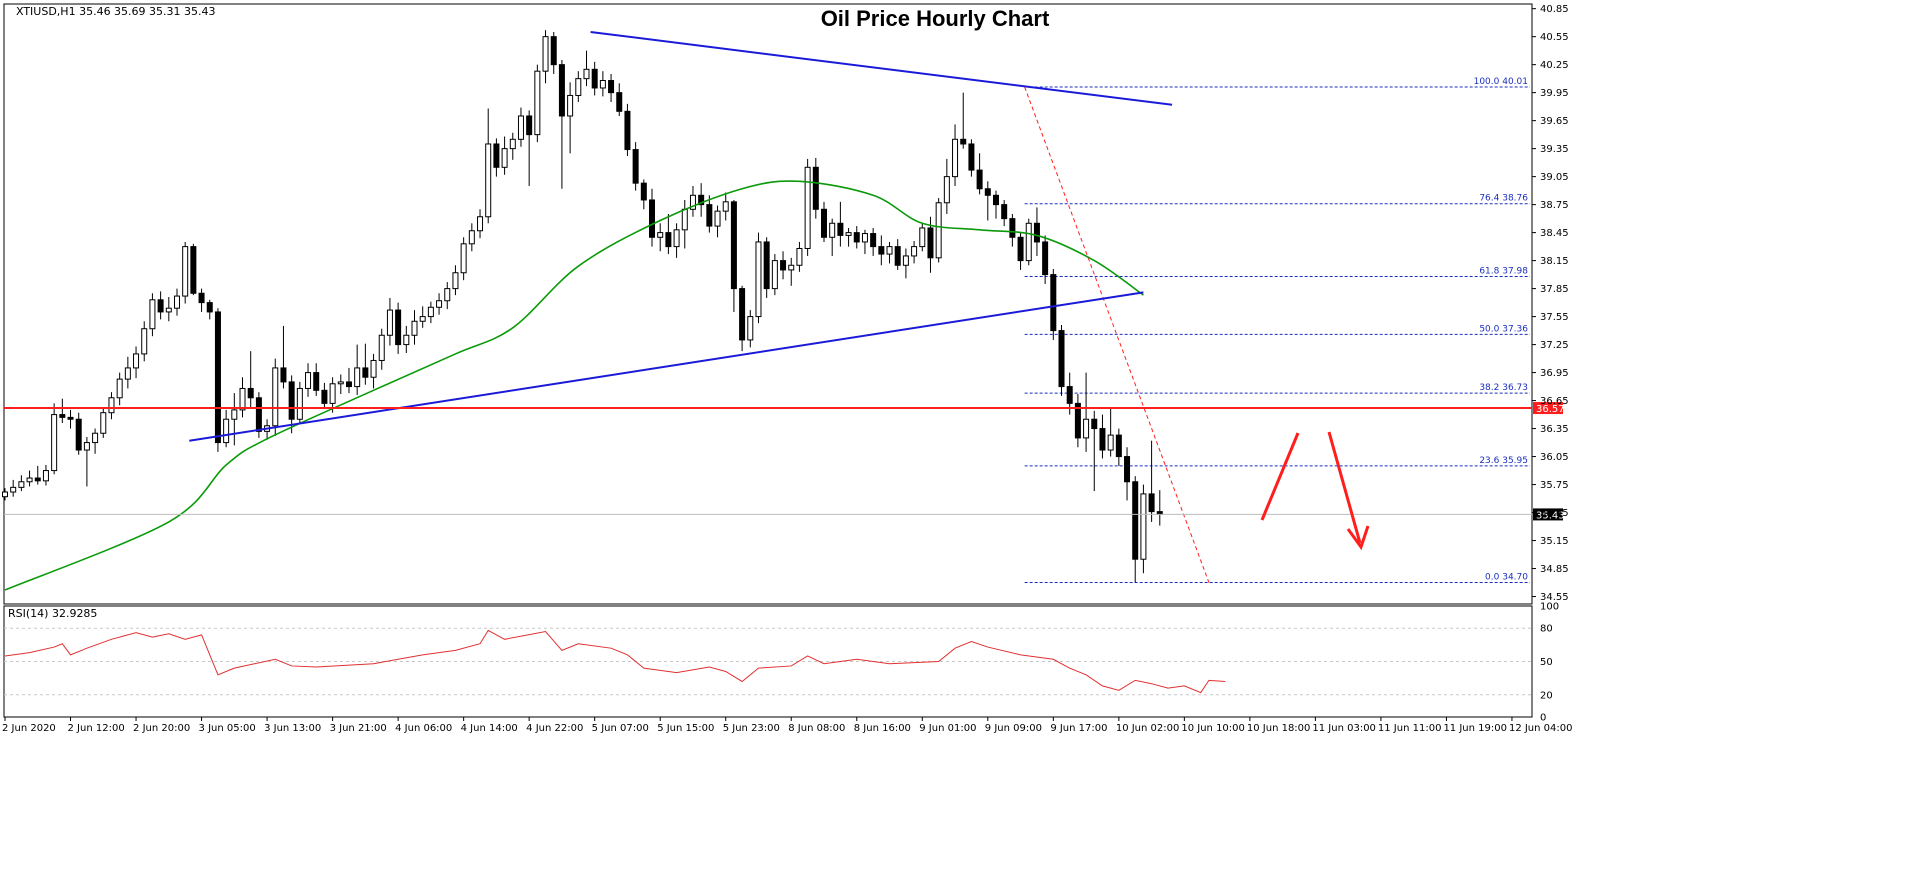  I want to click on time-axis-label: 3 Jun 21:00, so click(358, 728).